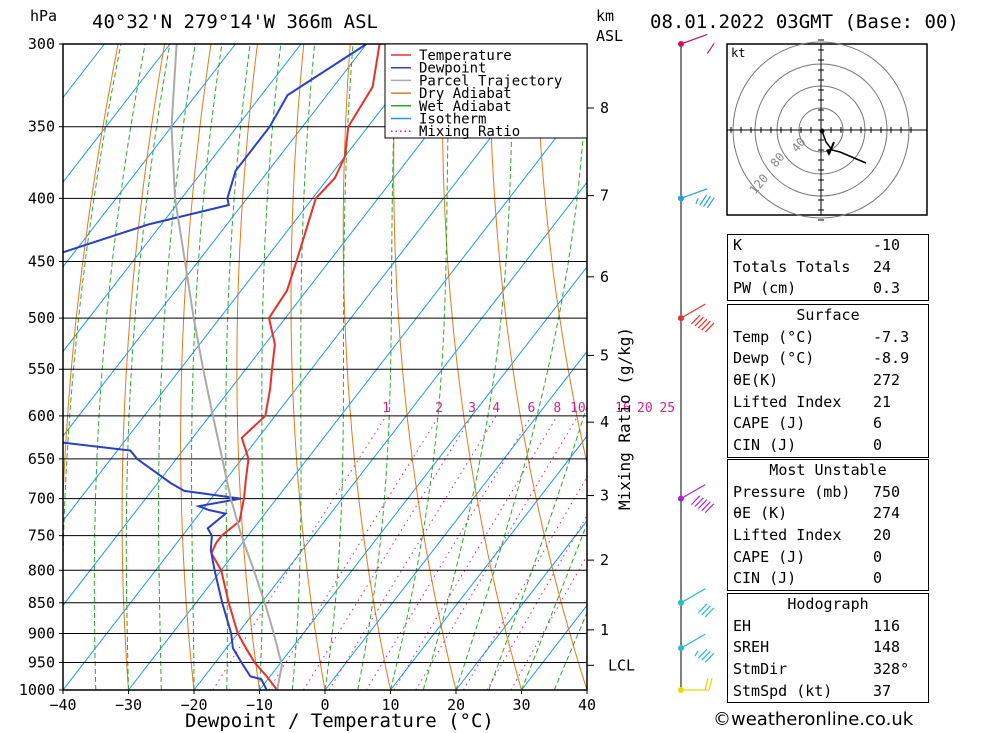 The width and height of the screenshot is (1000, 733). I want to click on mixing-ratio-value-label: 20, so click(645, 408).